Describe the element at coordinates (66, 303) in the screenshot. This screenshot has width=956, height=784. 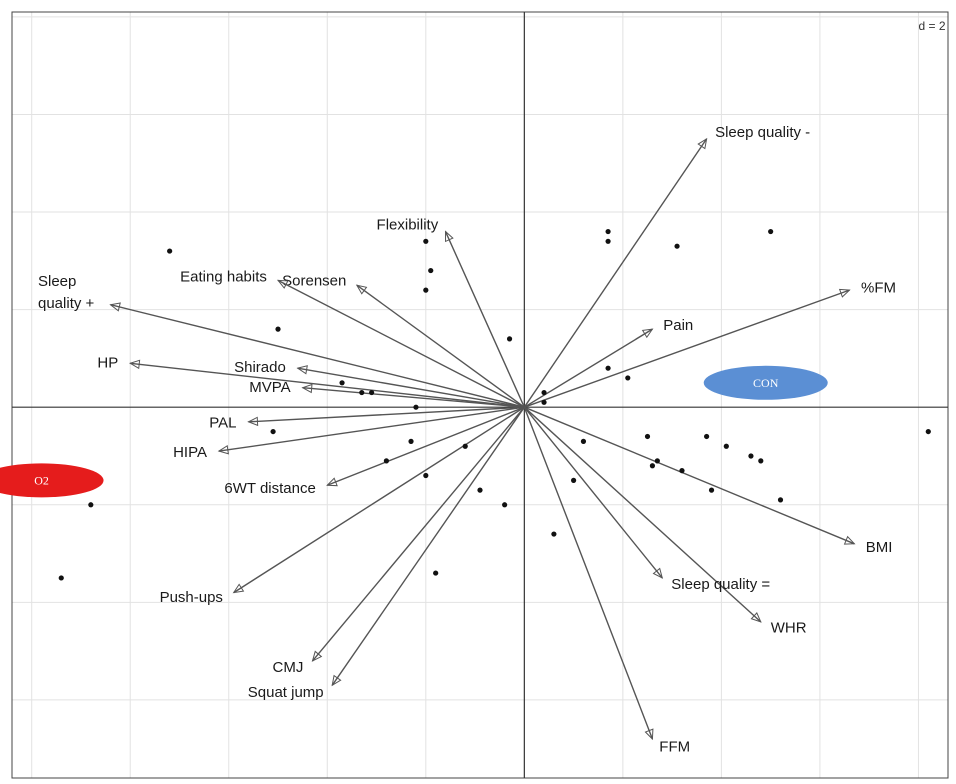
I see `variable-label-line: quality +` at that location.